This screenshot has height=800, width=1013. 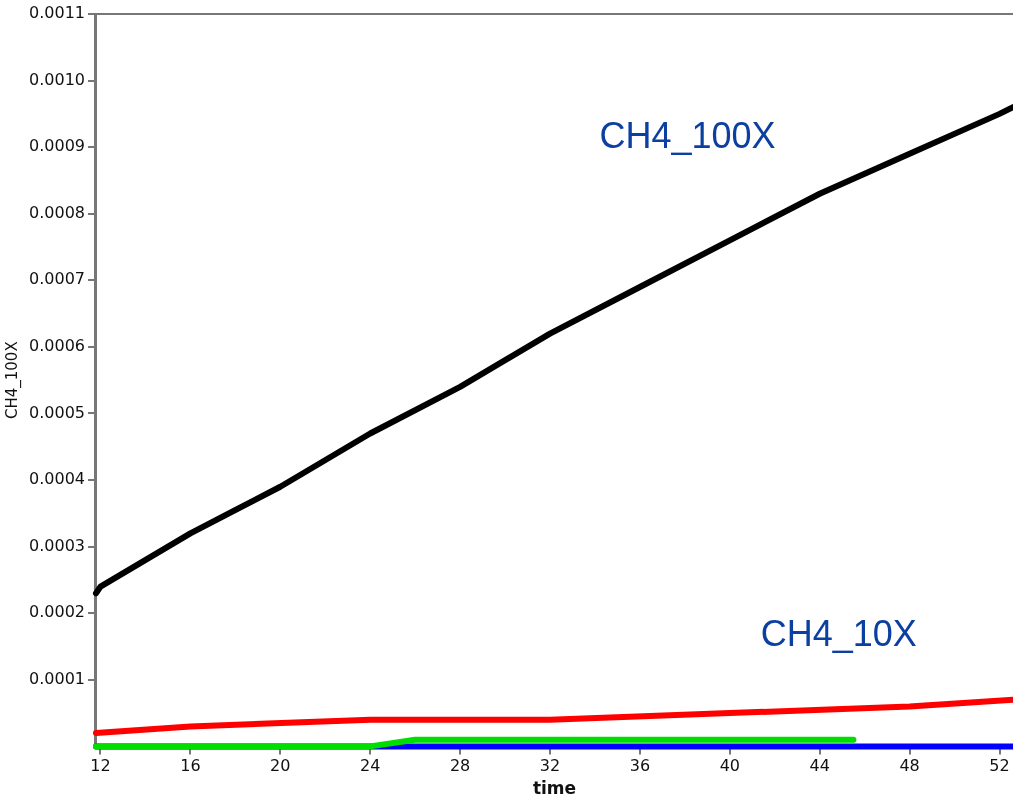 What do you see at coordinates (57, 146) in the screenshot?
I see `y-tick-label: 0.0009` at bounding box center [57, 146].